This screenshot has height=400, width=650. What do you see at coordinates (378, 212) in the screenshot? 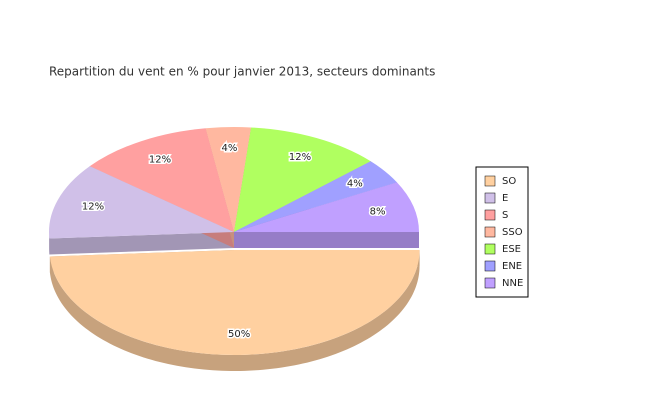
I see `value-label: 8%` at bounding box center [378, 212].